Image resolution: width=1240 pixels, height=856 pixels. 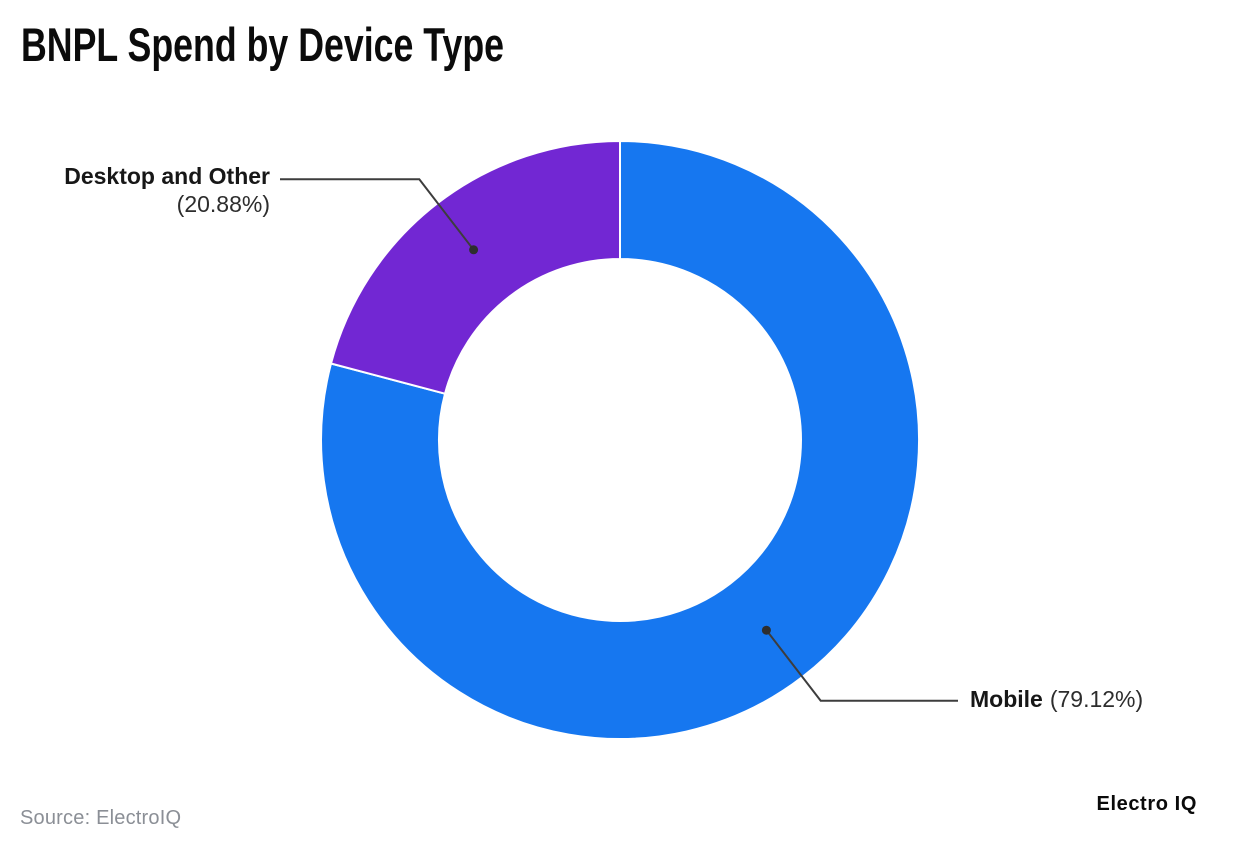 I want to click on slice-percent-desktop-and-other: (20.88%), so click(x=223, y=204).